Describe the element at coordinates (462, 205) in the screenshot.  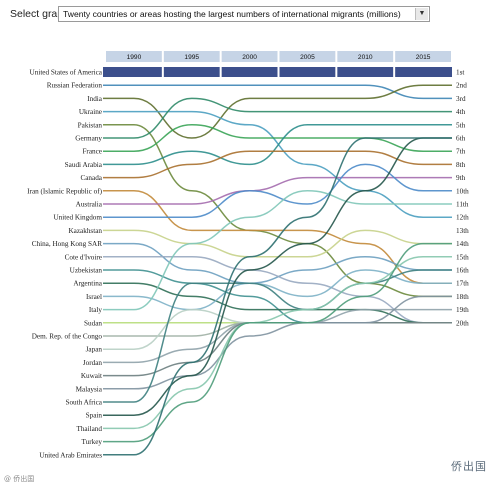
I see `rank-label: 11th` at that location.